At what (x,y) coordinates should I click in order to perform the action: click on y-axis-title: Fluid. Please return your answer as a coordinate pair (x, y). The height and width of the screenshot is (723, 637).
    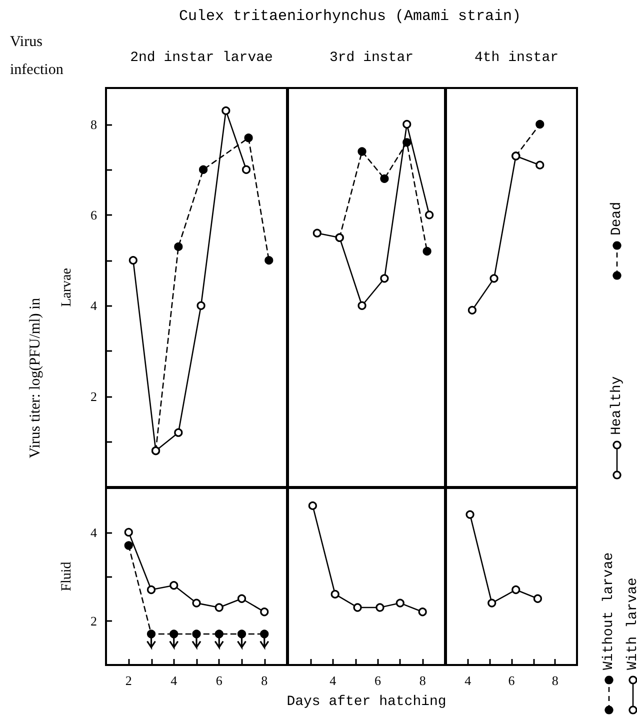
    Looking at the image, I should click on (67, 577).